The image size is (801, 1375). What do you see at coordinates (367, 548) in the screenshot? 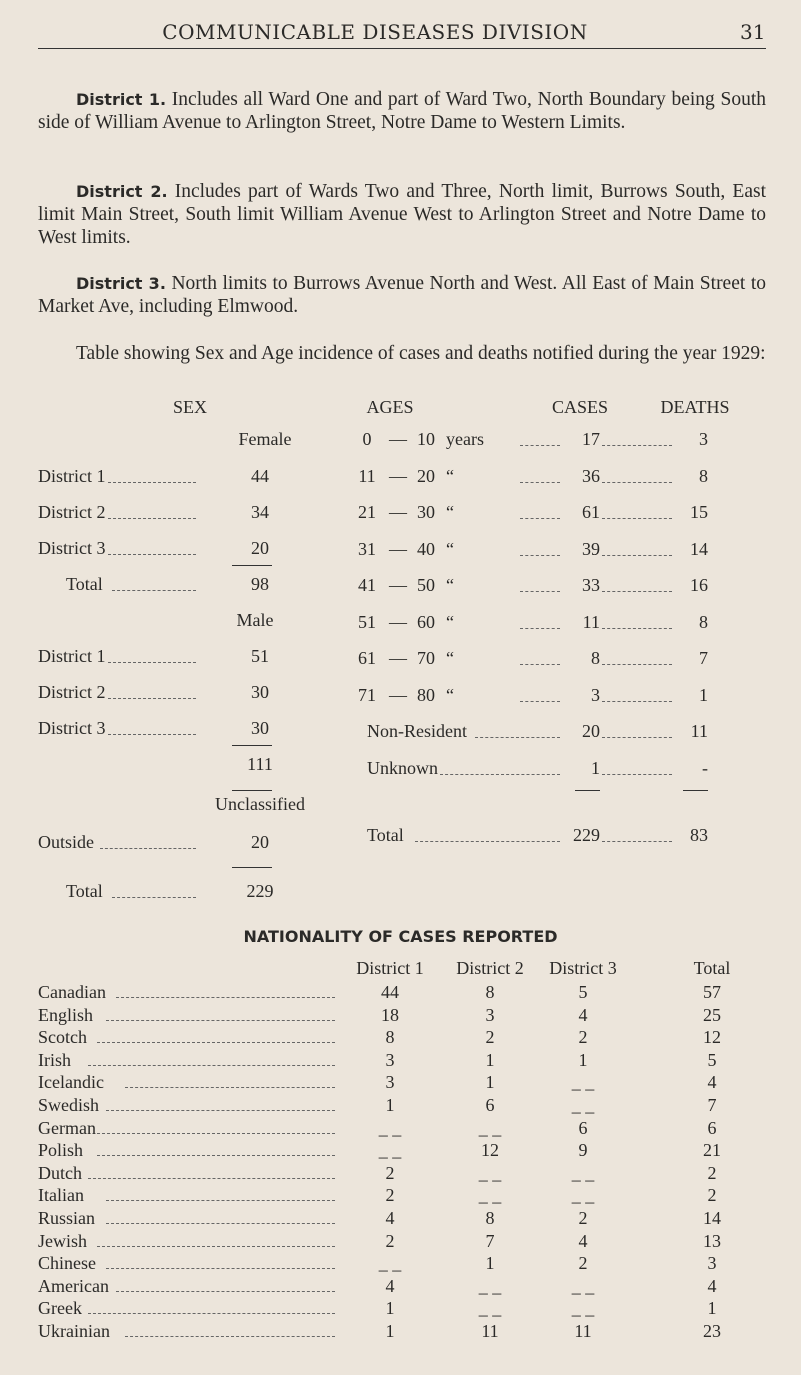
I see `age-from: 31` at bounding box center [367, 548].